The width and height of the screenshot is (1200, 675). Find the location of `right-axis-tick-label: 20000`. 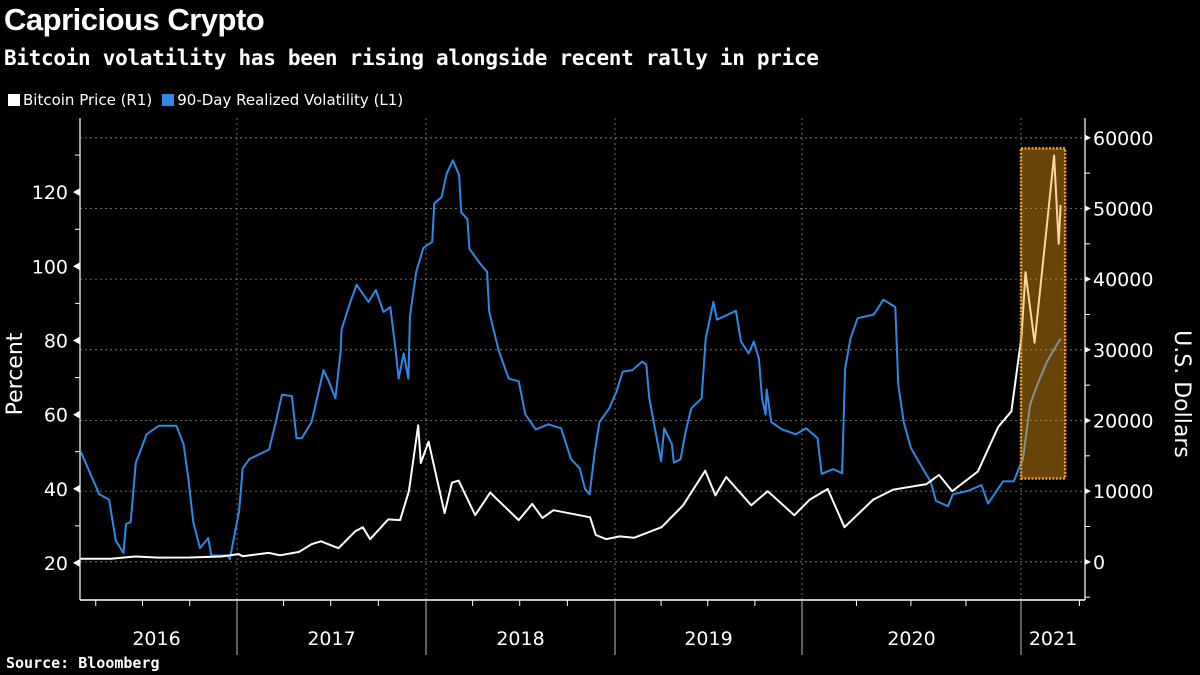

right-axis-tick-label: 20000 is located at coordinates (1123, 421).